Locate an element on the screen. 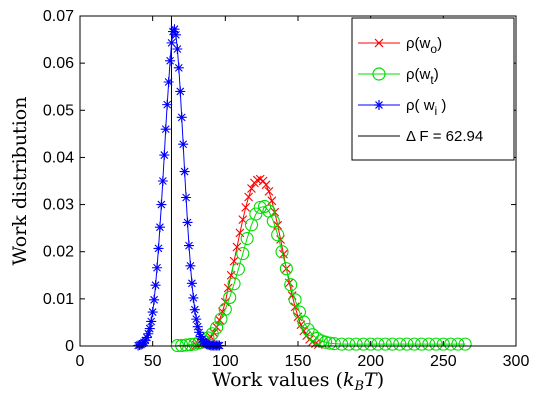 The height and width of the screenshot is (394, 536). y-tick-label: 0.03 is located at coordinates (58, 205).